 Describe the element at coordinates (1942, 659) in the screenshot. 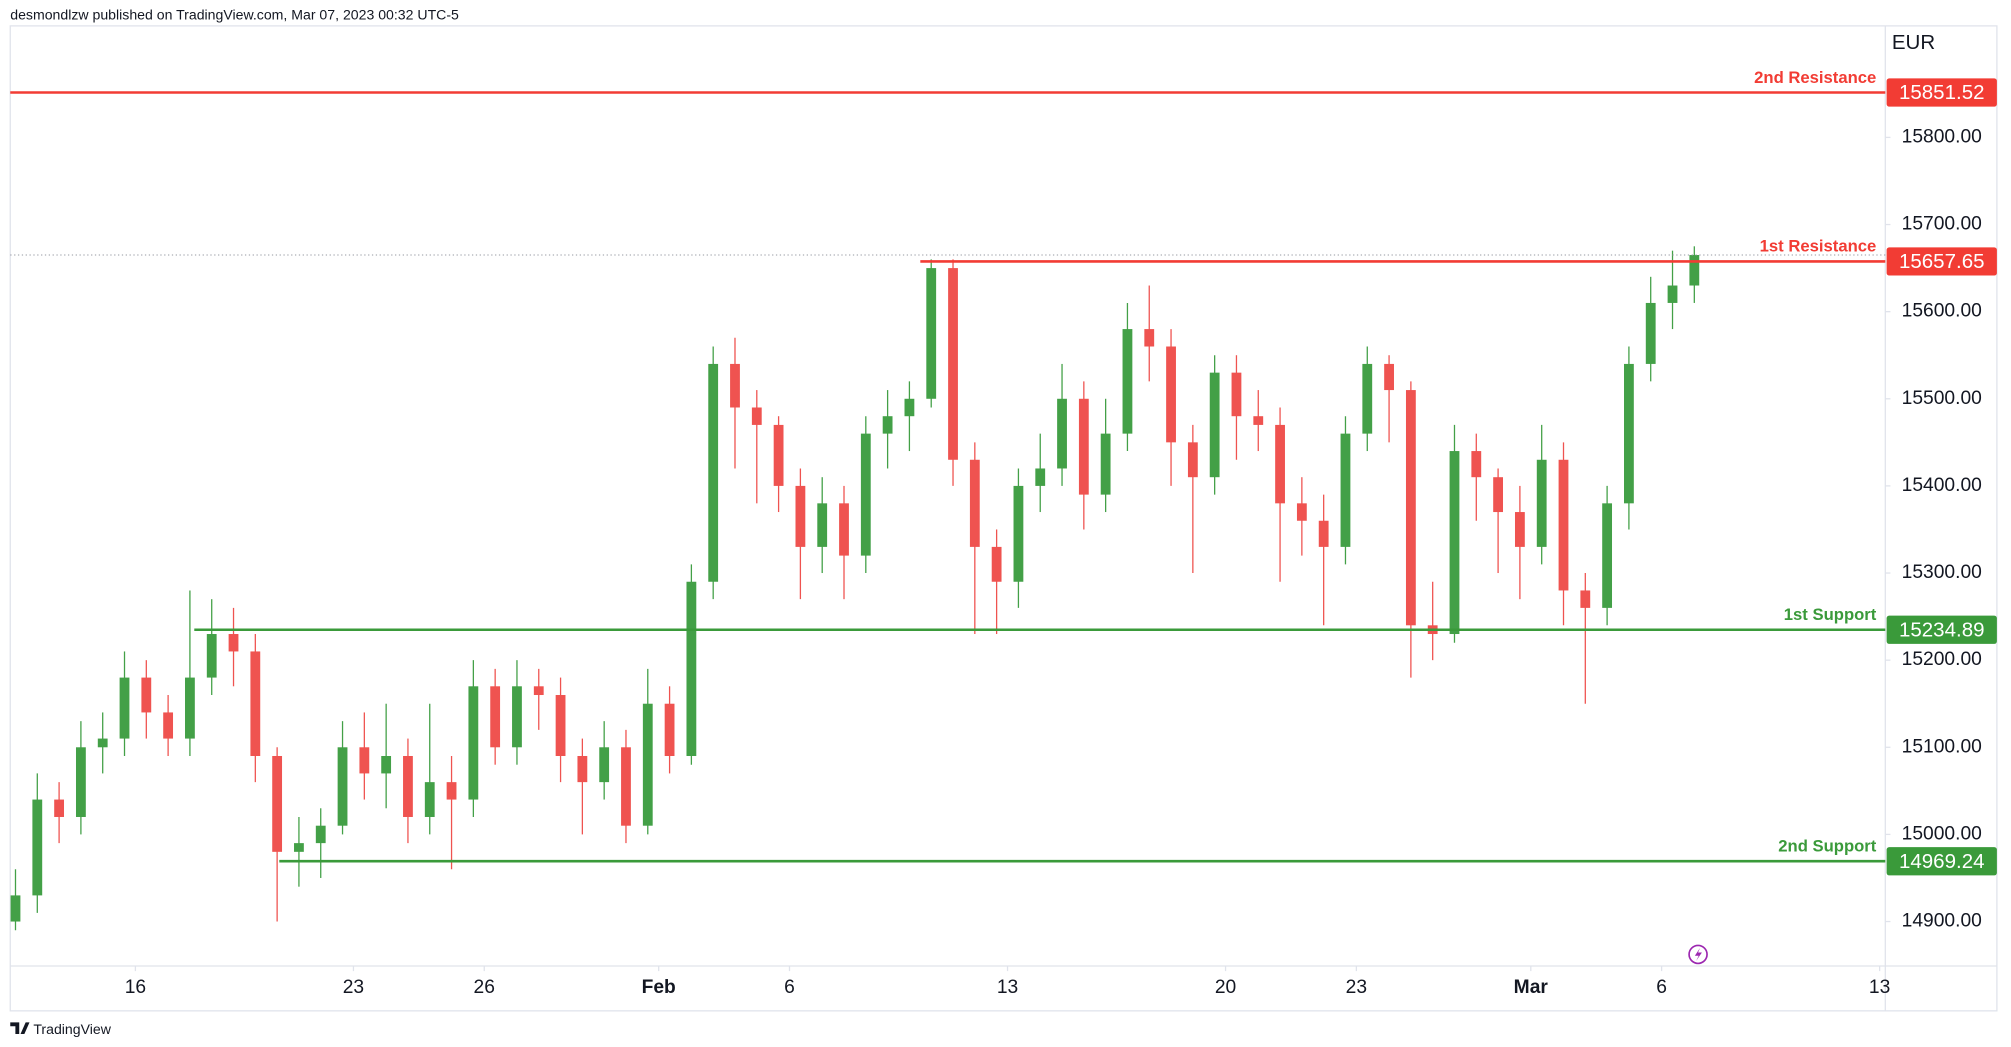

I see `y-tick-label: 15200.00` at that location.